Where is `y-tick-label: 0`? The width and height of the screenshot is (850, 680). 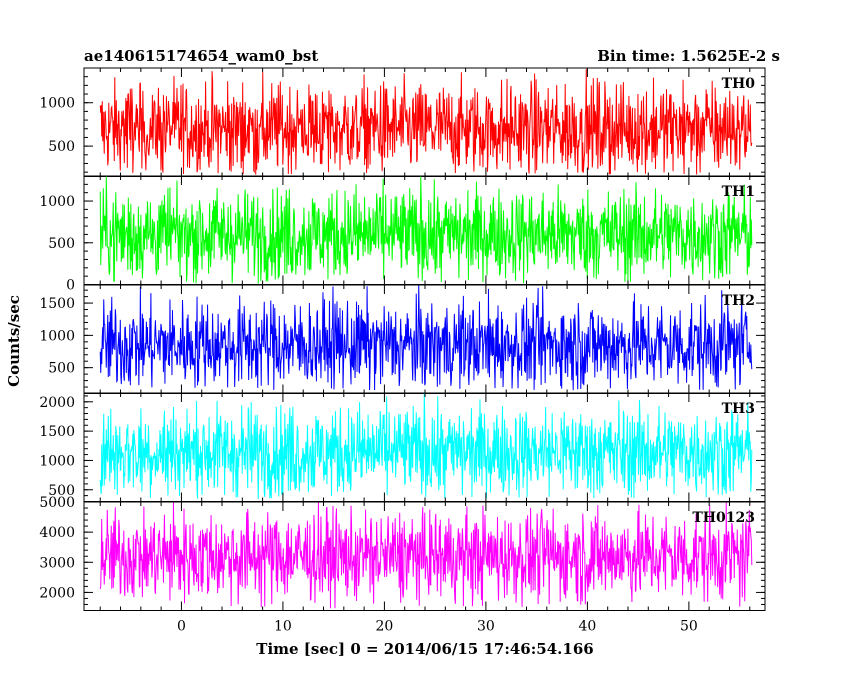 y-tick-label: 0 is located at coordinates (70, 286).